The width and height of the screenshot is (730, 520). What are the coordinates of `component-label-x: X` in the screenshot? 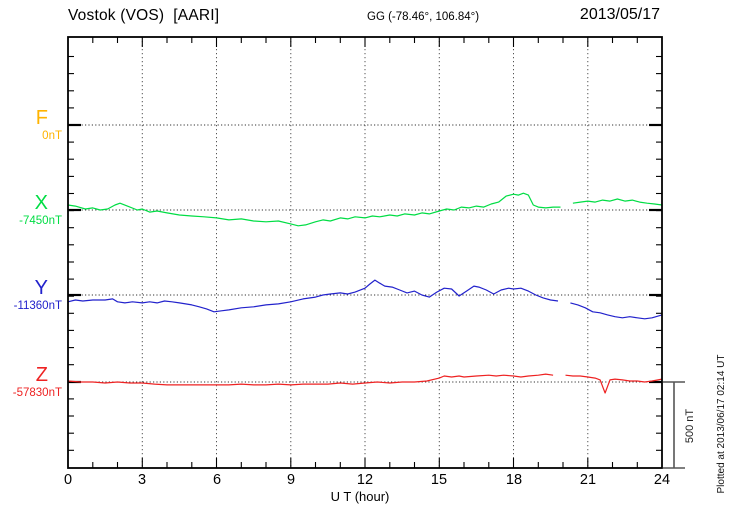 It's located at (41, 203).